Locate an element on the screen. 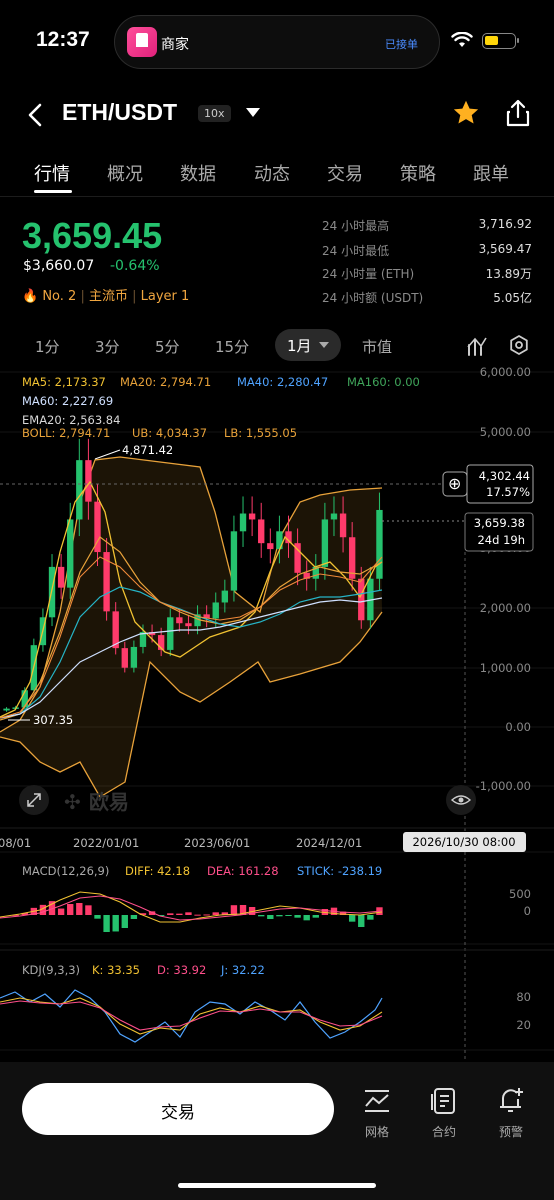  tab-news: 动态 is located at coordinates (272, 174).